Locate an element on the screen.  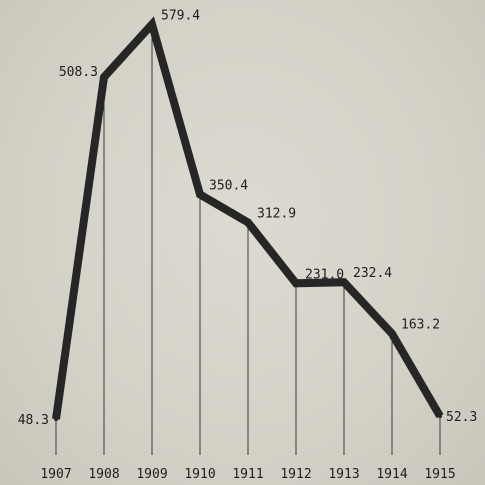
data-label-1907: 48.3 is located at coordinates (33, 420).